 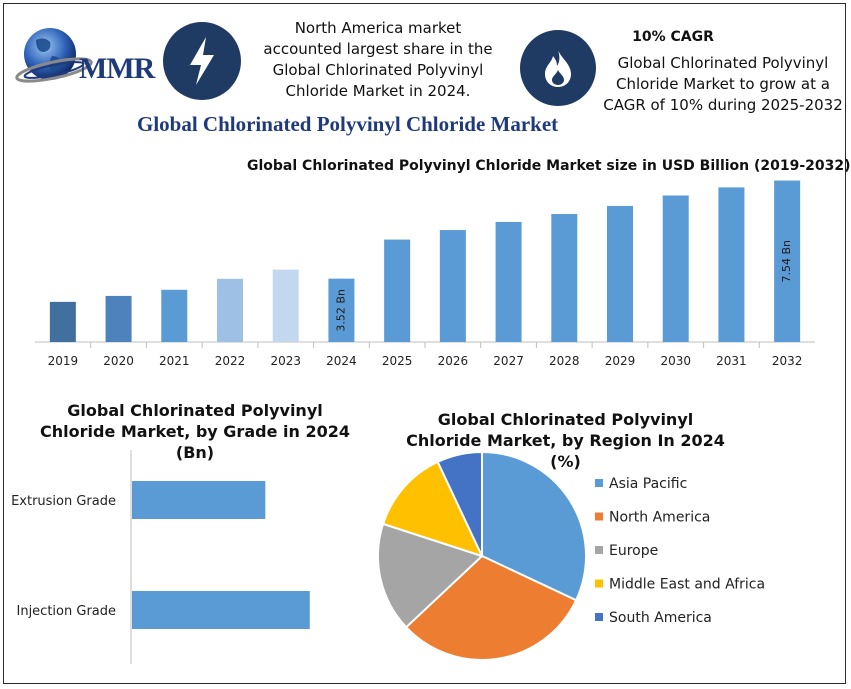 I want to click on bar-2022, so click(x=230, y=310).